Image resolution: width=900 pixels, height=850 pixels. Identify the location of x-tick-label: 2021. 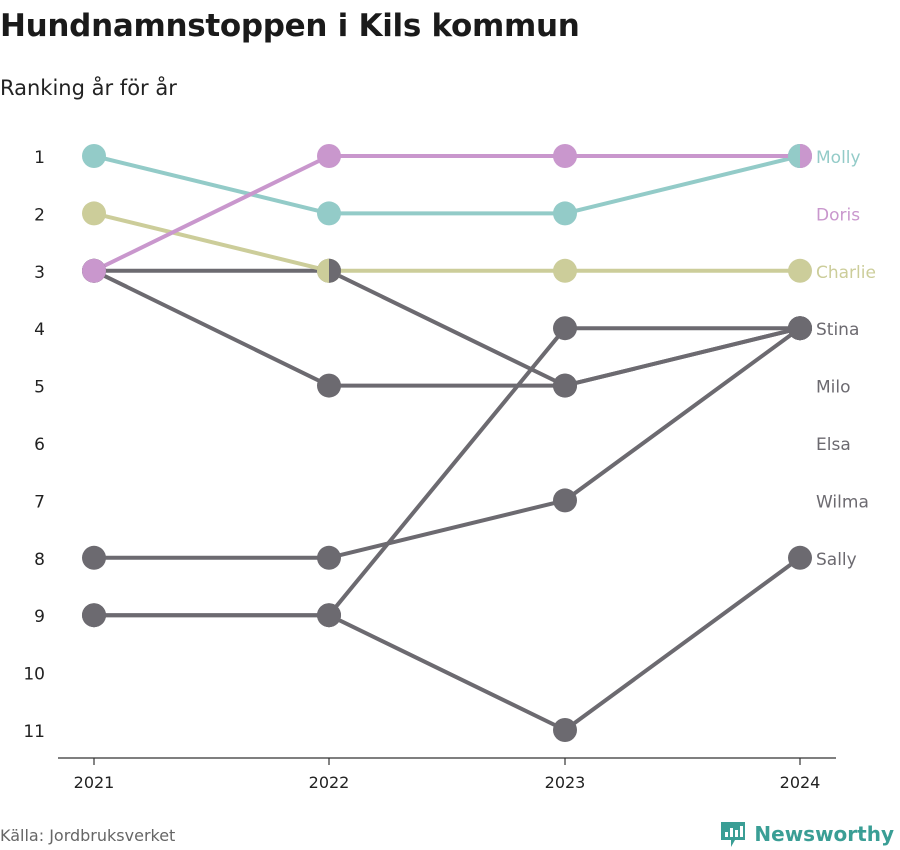
(94, 782).